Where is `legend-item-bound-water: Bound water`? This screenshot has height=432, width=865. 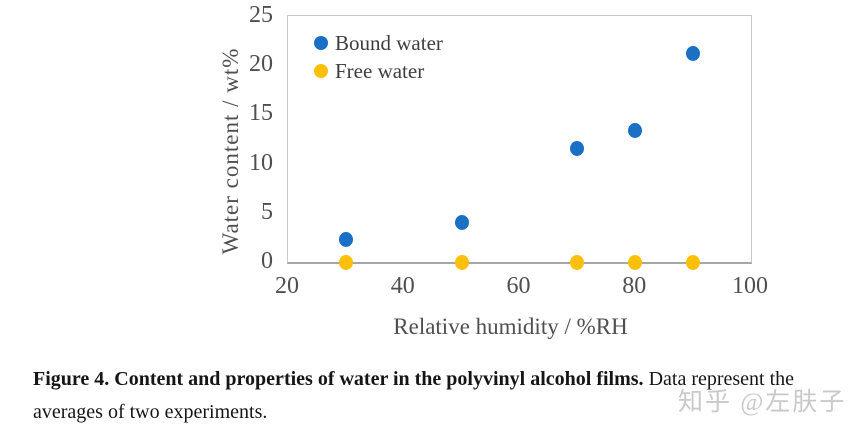 legend-item-bound-water: Bound water is located at coordinates (378, 43).